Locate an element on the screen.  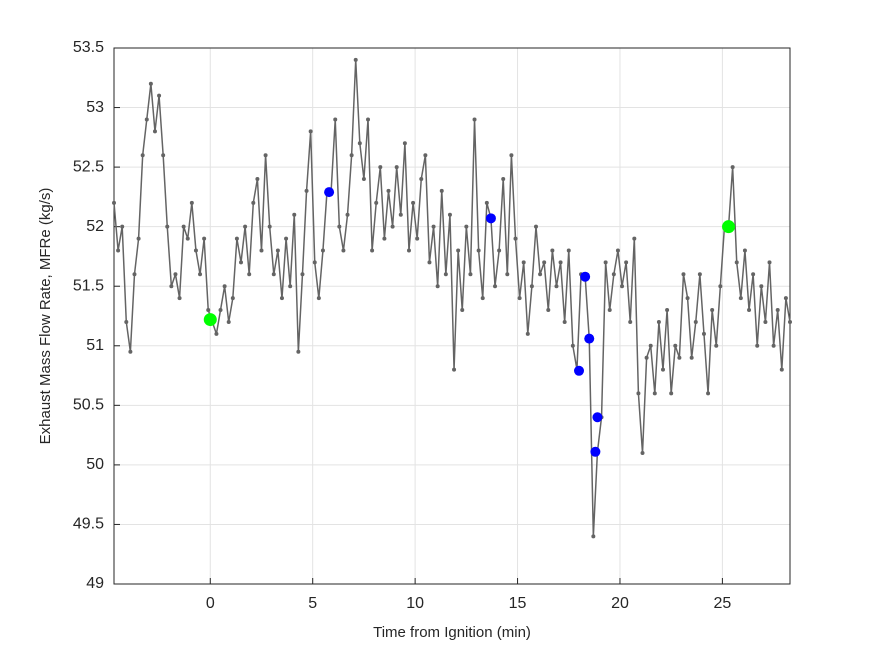
x-tick-label: 10 is located at coordinates (415, 603).